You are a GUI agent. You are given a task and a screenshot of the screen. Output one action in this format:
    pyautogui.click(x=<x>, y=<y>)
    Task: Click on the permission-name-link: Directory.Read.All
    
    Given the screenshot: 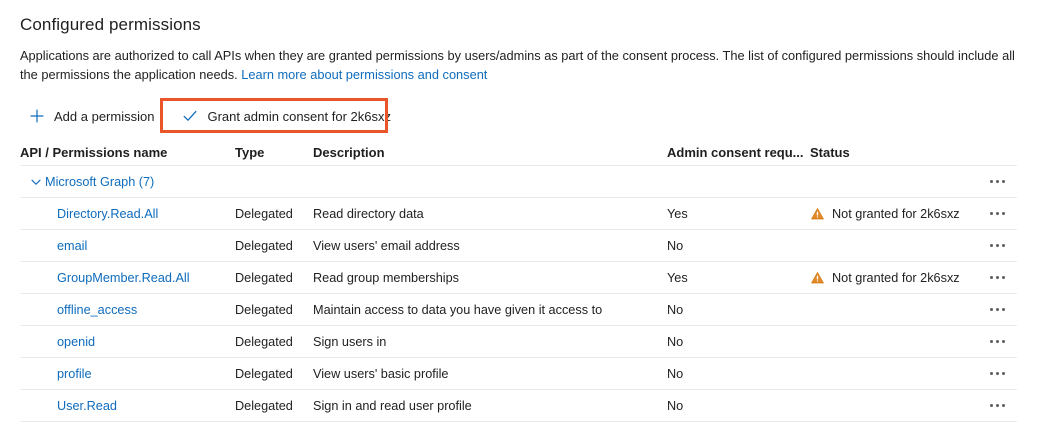 What is the action you would take?
    pyautogui.click(x=108, y=213)
    